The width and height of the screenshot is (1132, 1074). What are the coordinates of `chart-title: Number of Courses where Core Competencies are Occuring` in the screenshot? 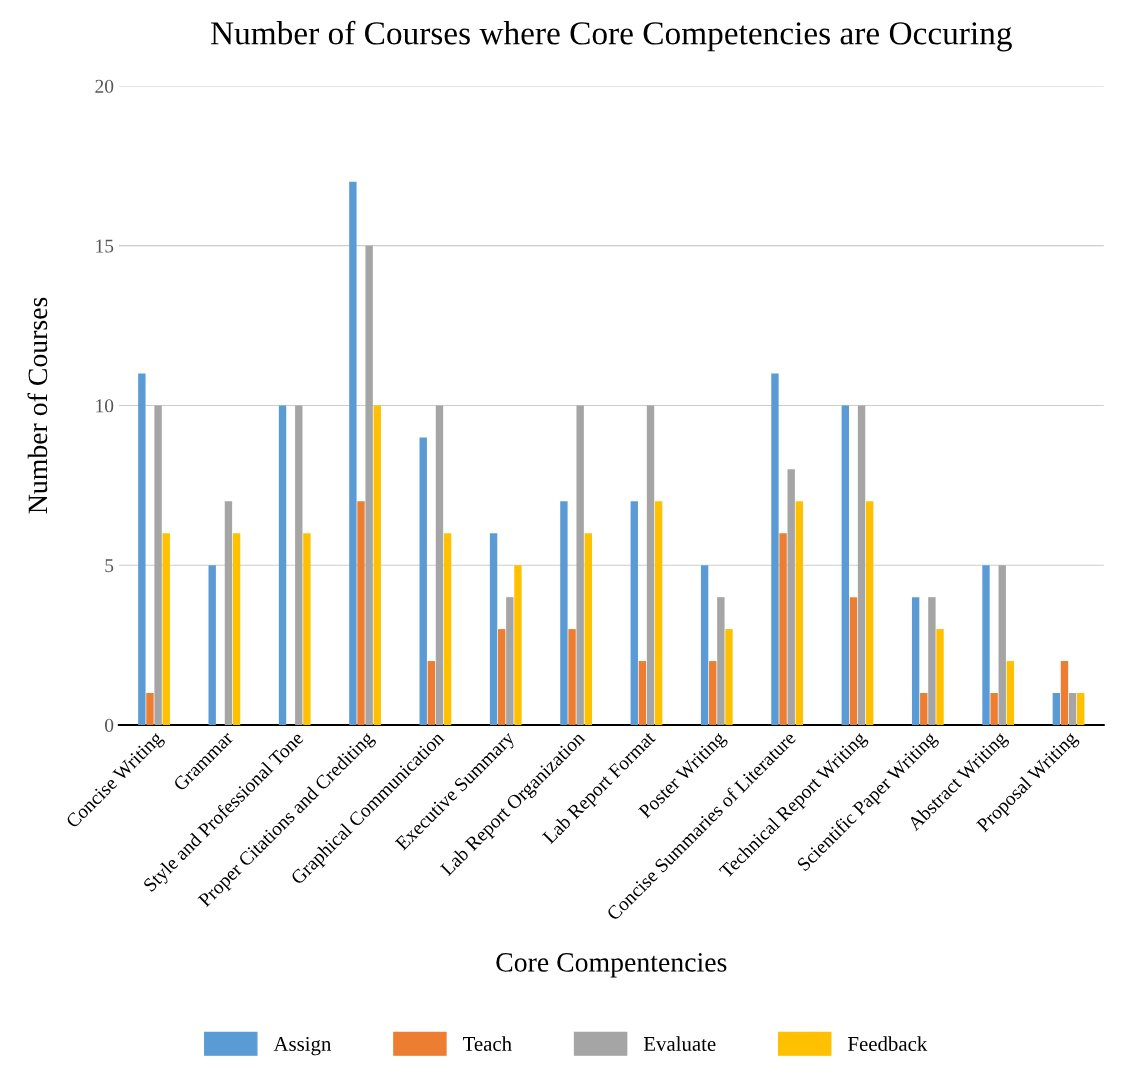 It's located at (611, 36).